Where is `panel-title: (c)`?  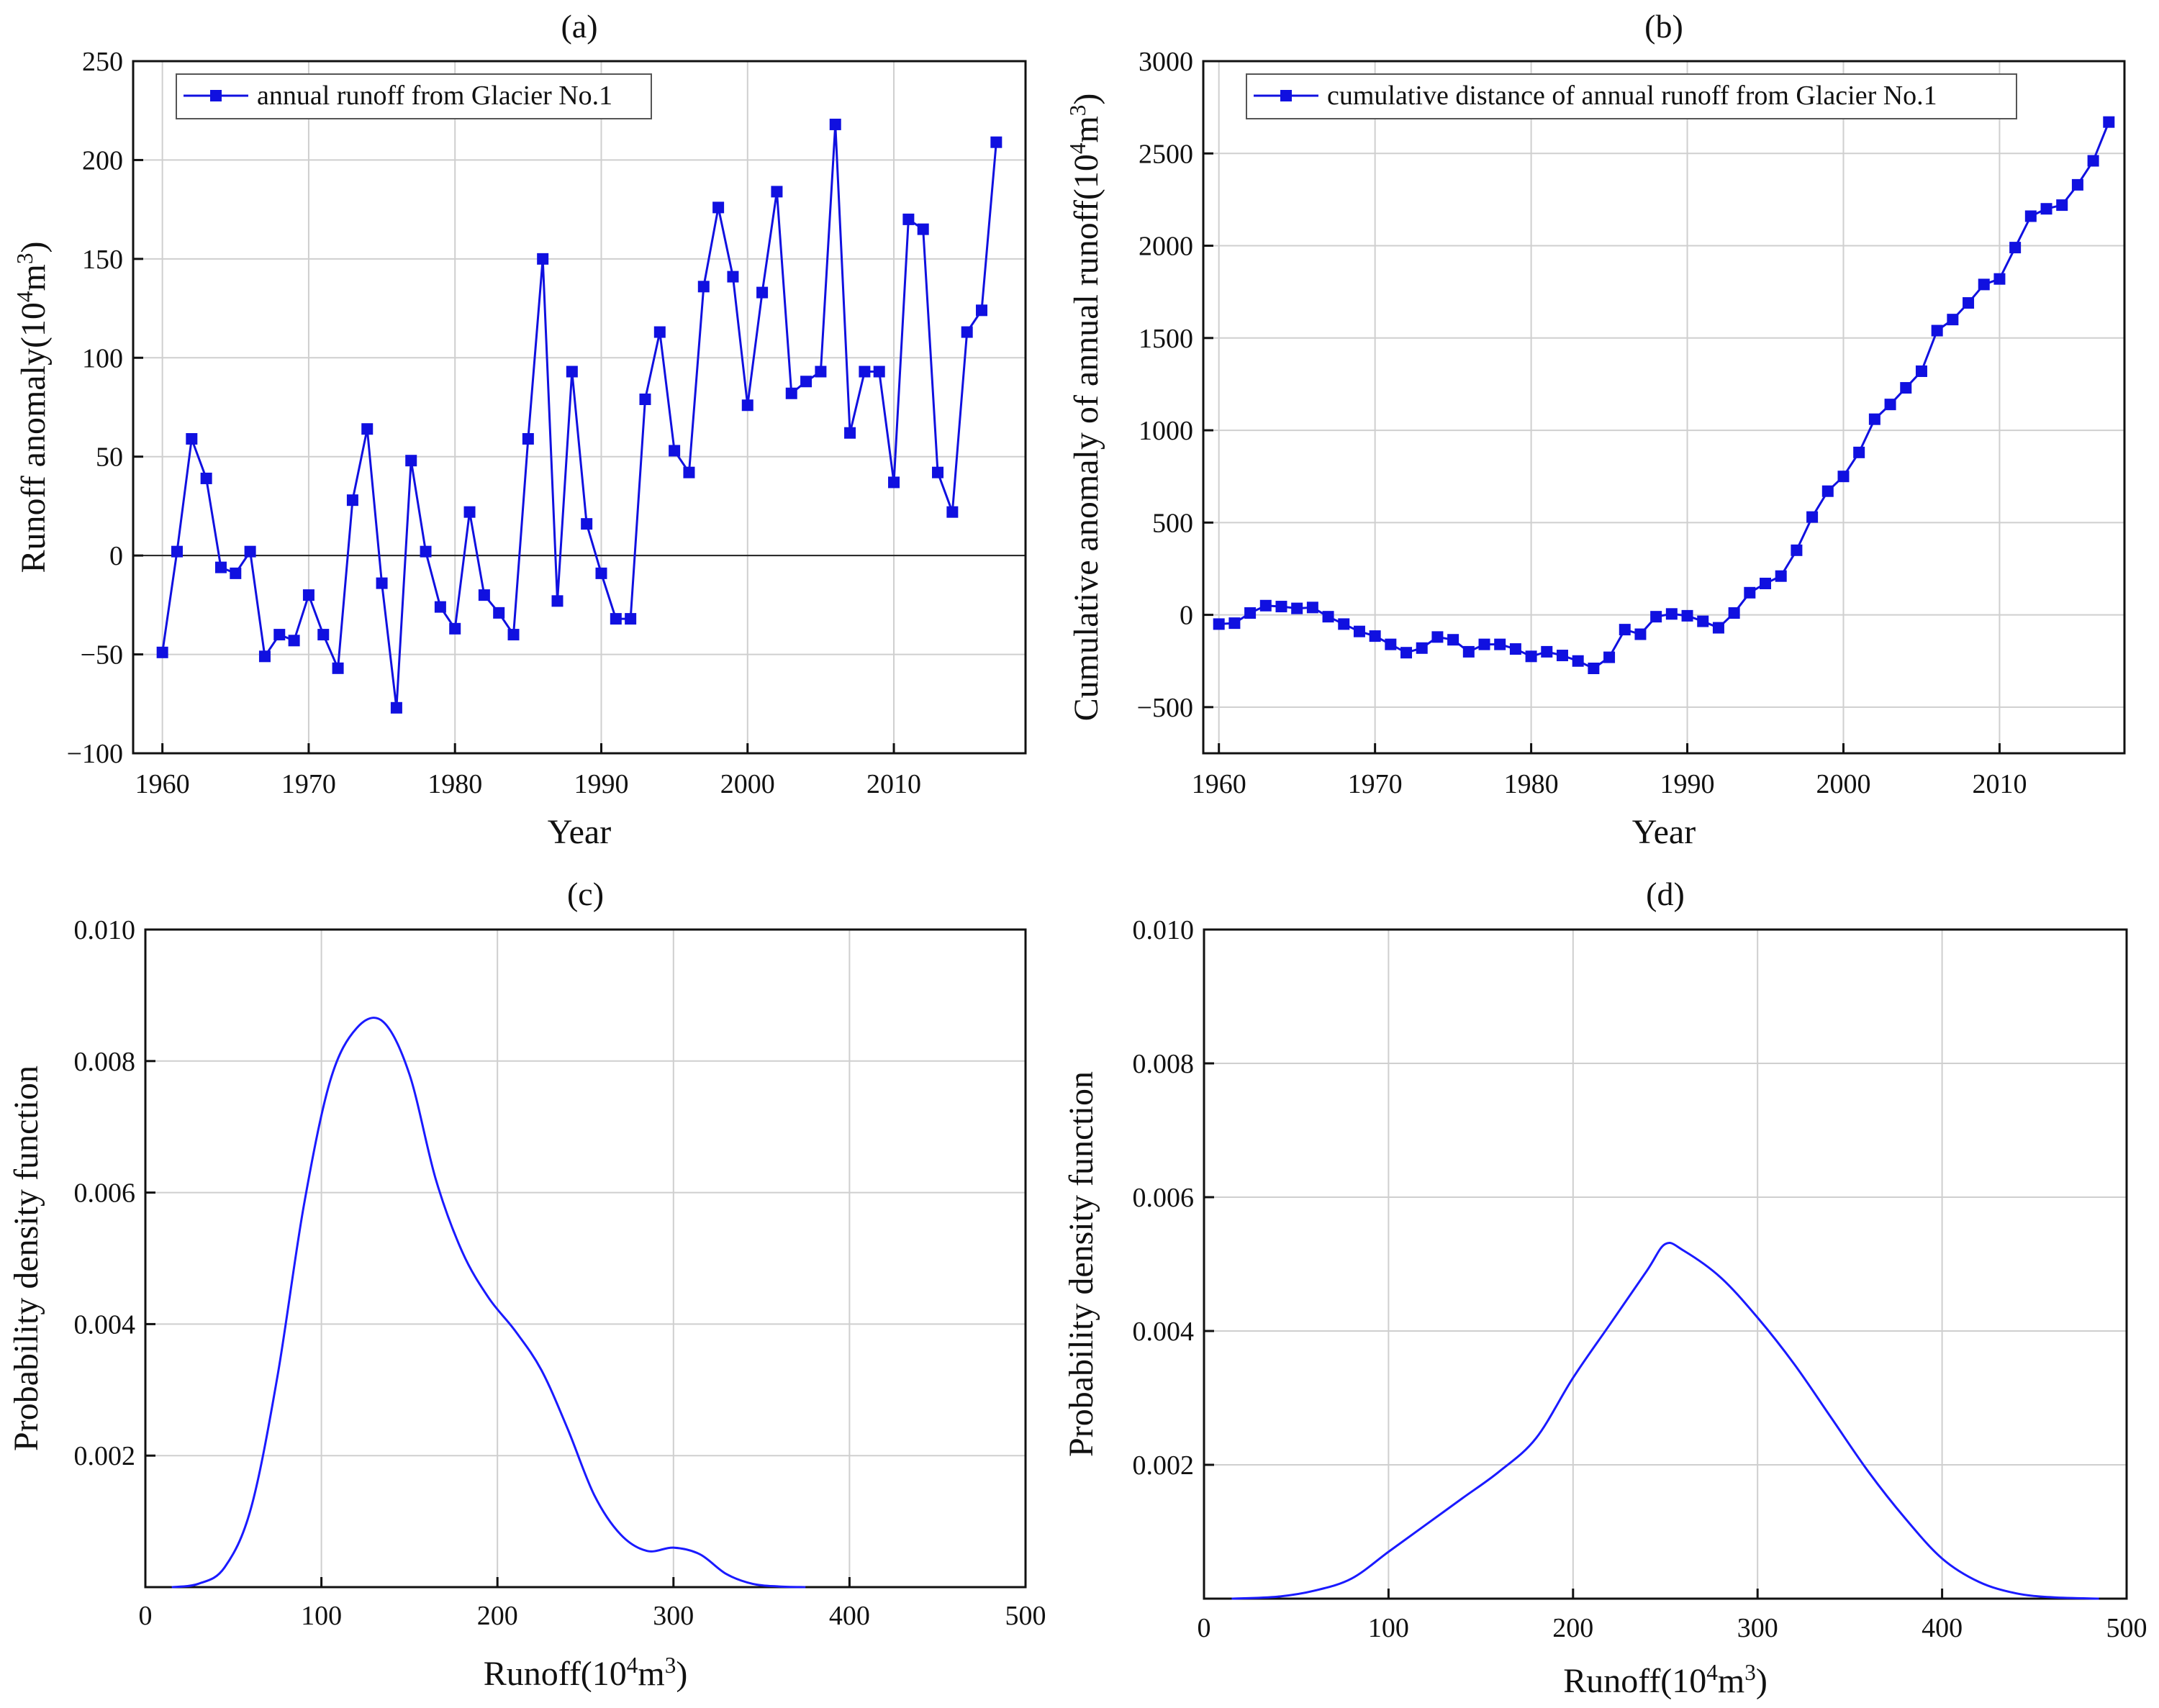 panel-title: (c) is located at coordinates (585, 894).